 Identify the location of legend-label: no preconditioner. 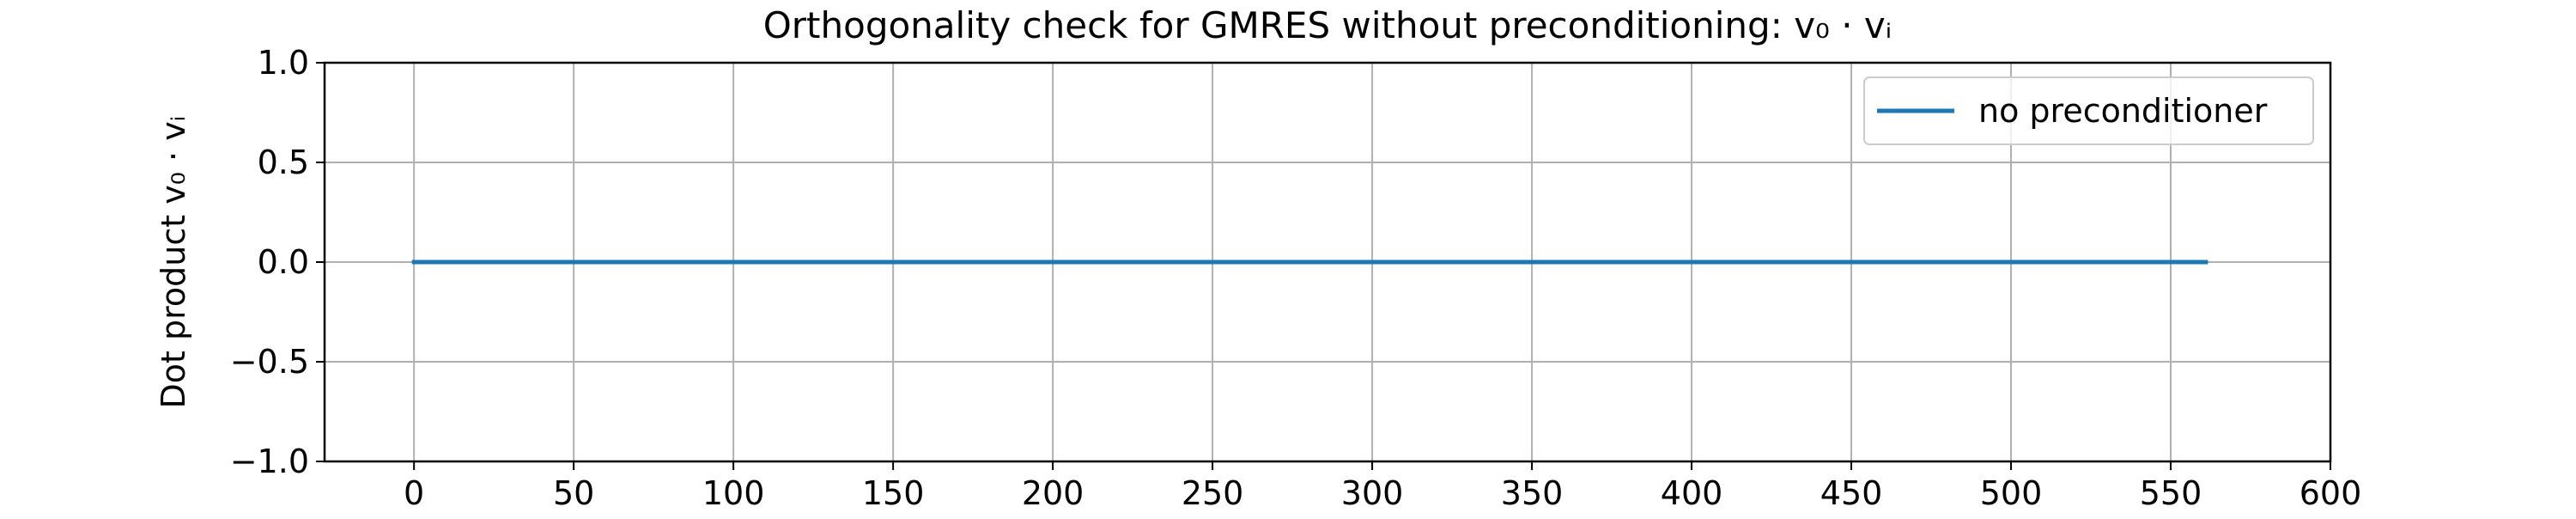
(2123, 111).